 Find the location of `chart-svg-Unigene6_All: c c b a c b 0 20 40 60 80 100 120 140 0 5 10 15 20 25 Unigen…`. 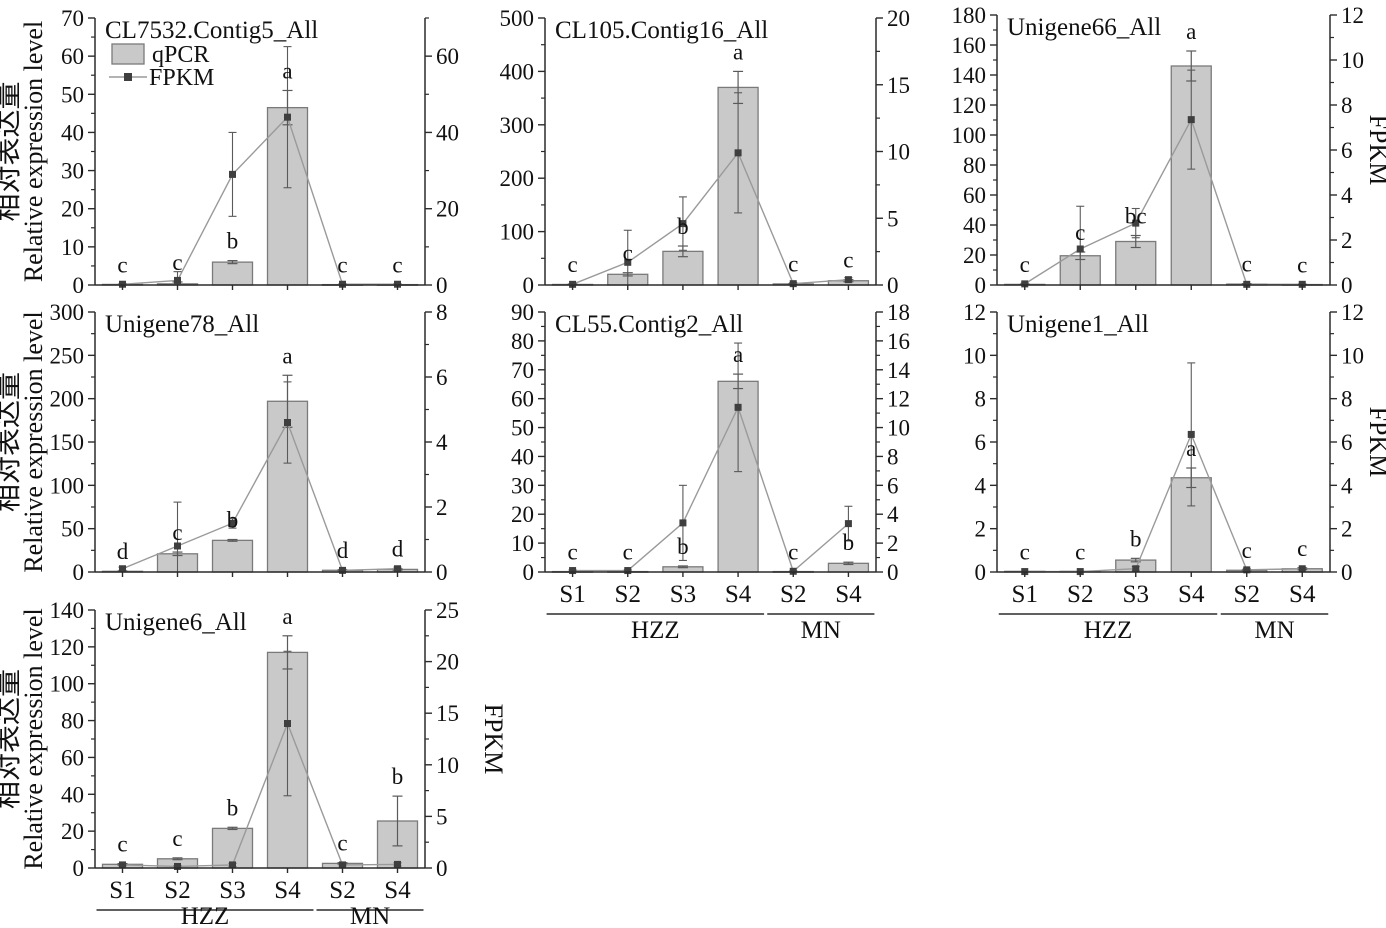

chart-svg-Unigene6_All: c c b a c b 0 20 40 60 80 100 120 140 0 5 10 15 20 25 Unigen… is located at coordinates (254, 763).